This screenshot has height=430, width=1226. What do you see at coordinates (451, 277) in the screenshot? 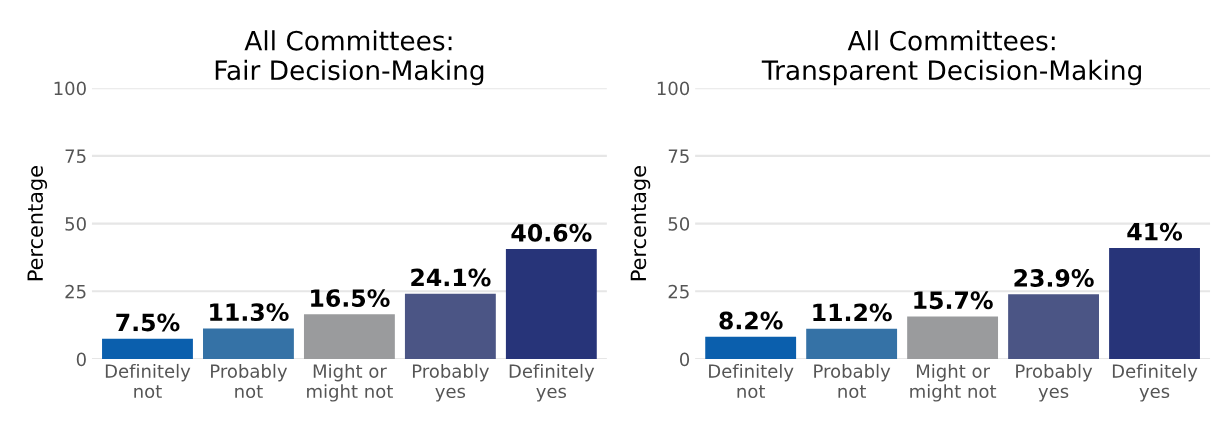
I see `data-label: 24.1%` at bounding box center [451, 277].